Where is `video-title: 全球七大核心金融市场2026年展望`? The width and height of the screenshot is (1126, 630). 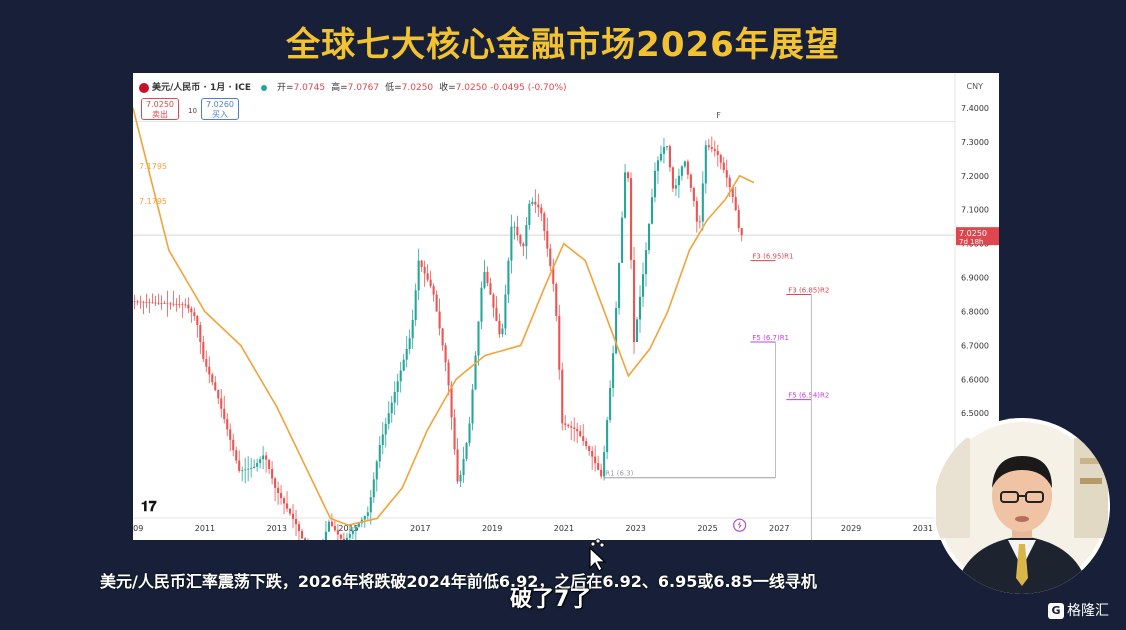
video-title: 全球七大核心金融市场2026年展望 is located at coordinates (563, 45).